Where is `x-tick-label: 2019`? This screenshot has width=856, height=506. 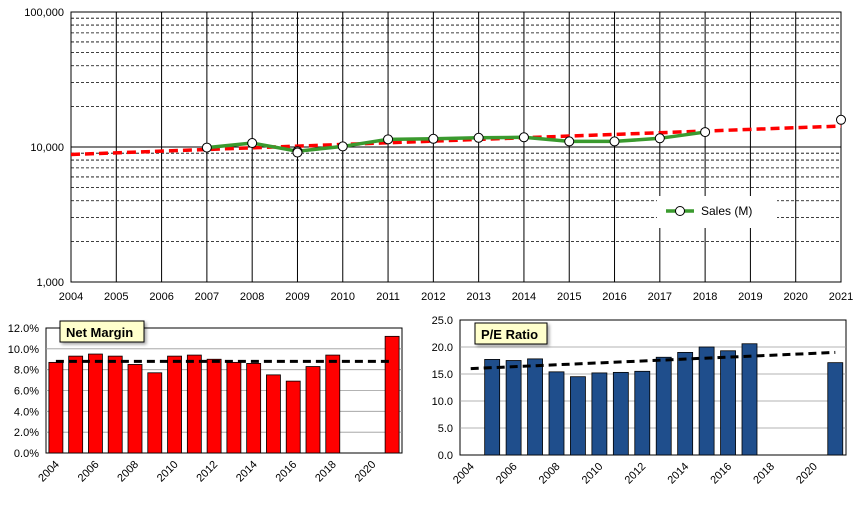
x-tick-label: 2019 is located at coordinates (750, 297).